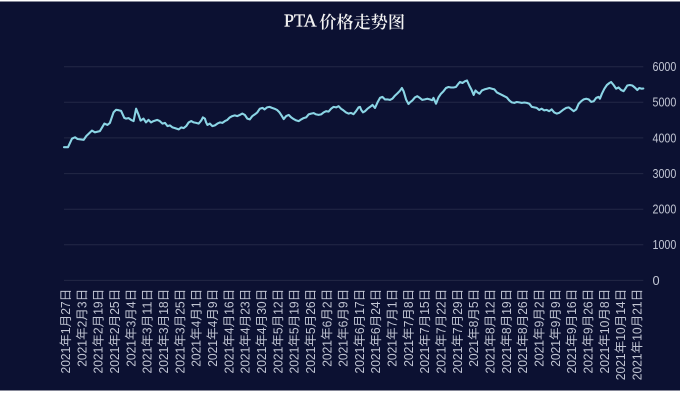  What do you see at coordinates (300, 21) in the screenshot?
I see `svg-text: PTA` at bounding box center [300, 21].